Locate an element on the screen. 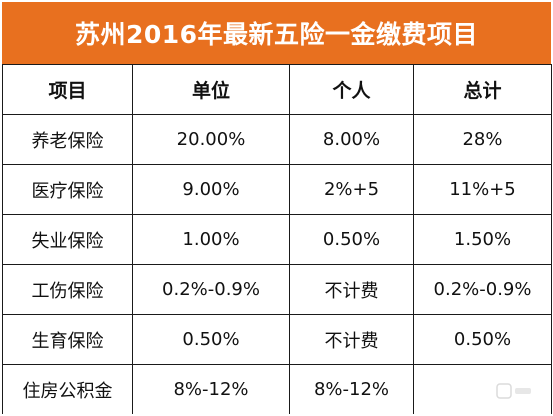 The height and width of the screenshot is (416, 553). row-label: 生育保险 is located at coordinates (67, 339).